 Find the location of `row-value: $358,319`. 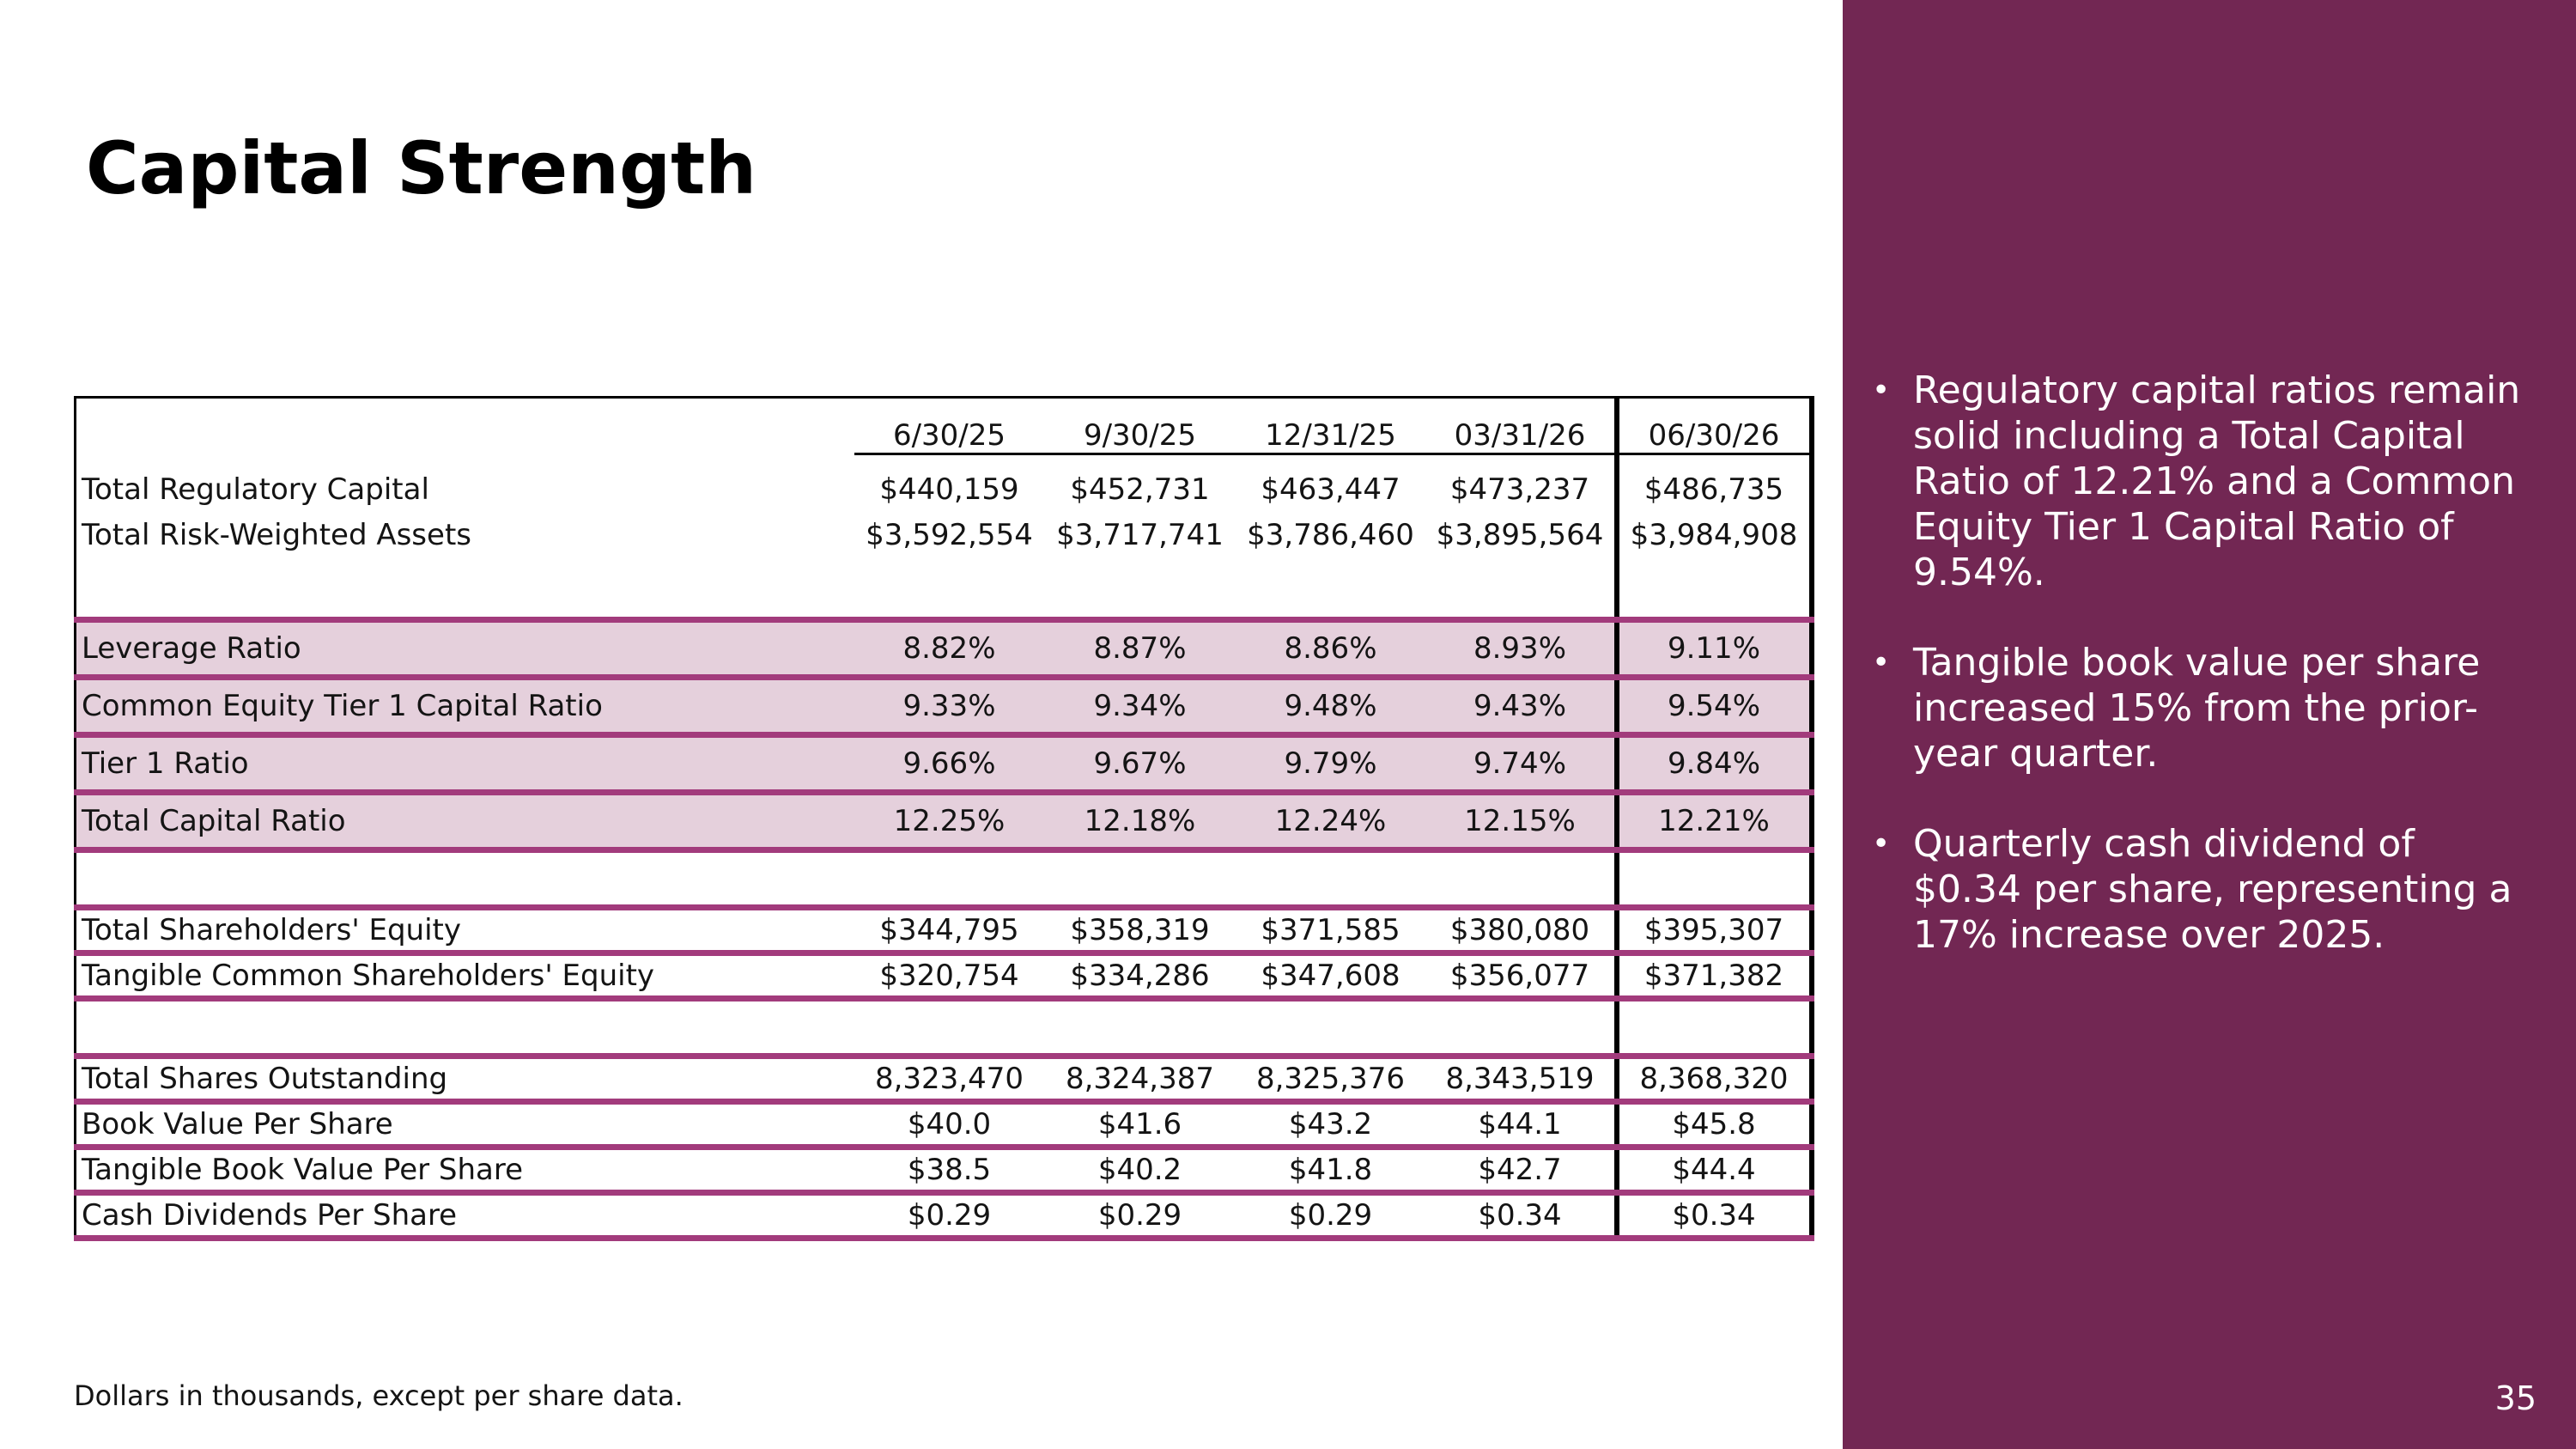

row-value: $358,319 is located at coordinates (1140, 930).